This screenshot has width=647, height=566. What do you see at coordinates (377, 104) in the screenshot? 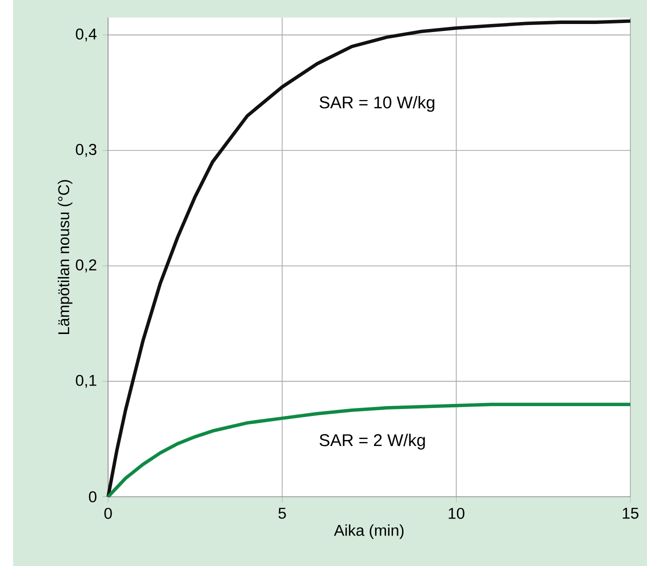
I see `series-label: SAR = 10 W/kg` at bounding box center [377, 104].